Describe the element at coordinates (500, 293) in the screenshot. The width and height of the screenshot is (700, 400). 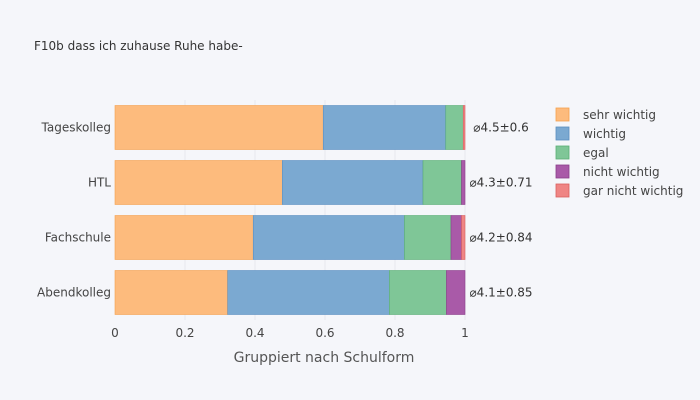
I see `bar-annotation: ⌀4.1±0.85` at that location.